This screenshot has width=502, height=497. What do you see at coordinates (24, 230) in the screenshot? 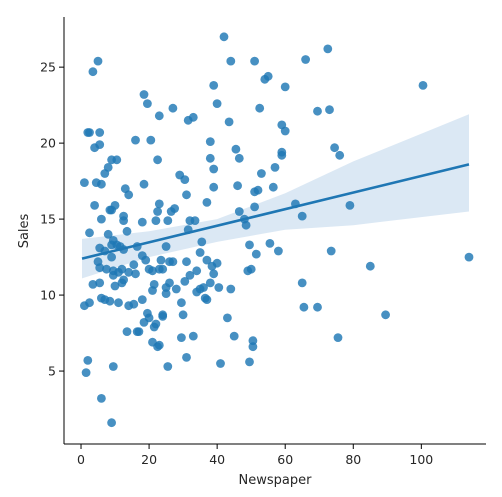
I see `y-axis-label: Sales` at bounding box center [24, 230].